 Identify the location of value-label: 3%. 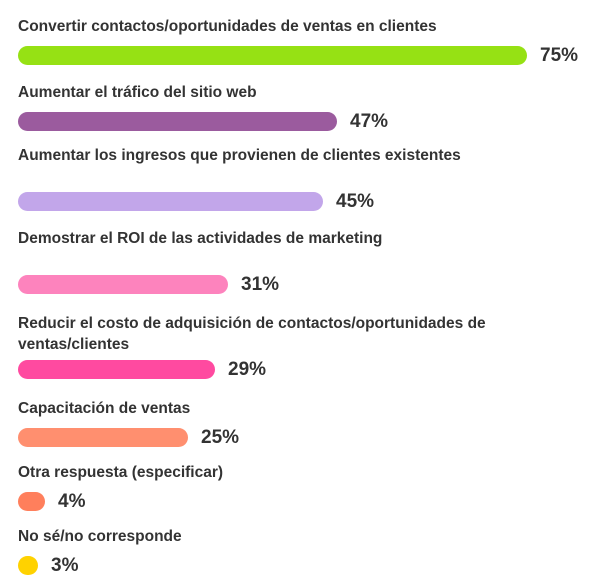
(65, 565).